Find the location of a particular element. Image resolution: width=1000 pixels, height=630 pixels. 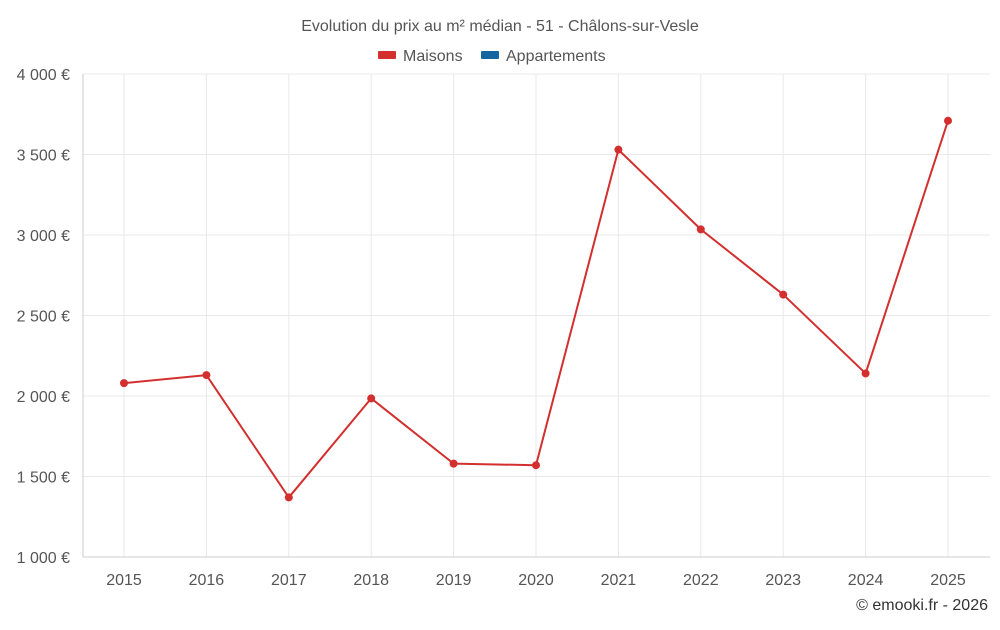

x-tick-label: 2020 is located at coordinates (536, 580).